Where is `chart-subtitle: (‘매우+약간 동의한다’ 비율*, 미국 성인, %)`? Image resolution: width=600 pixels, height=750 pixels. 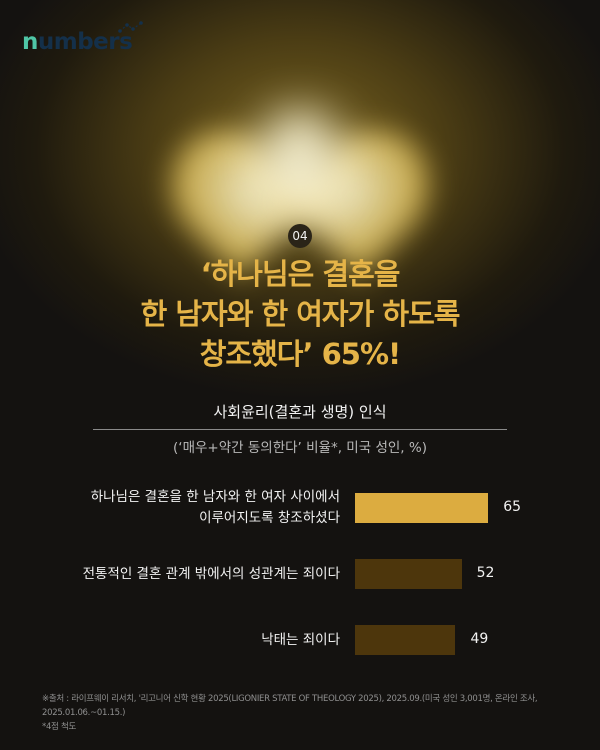
chart-subtitle: (‘매우+약간 동의한다’ 비율*, 미국 성인, %) is located at coordinates (300, 448).